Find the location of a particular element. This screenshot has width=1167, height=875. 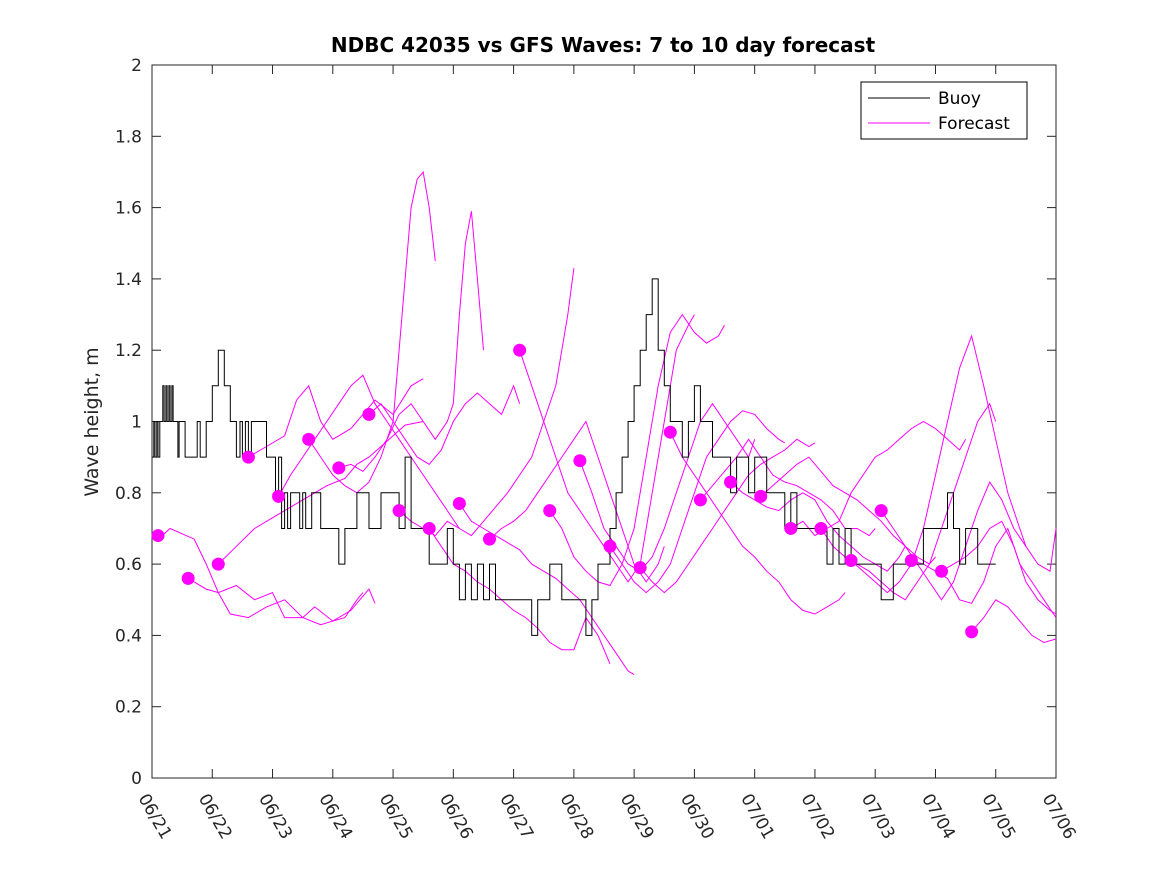

y-tick-label: 1.6 is located at coordinates (128, 209).